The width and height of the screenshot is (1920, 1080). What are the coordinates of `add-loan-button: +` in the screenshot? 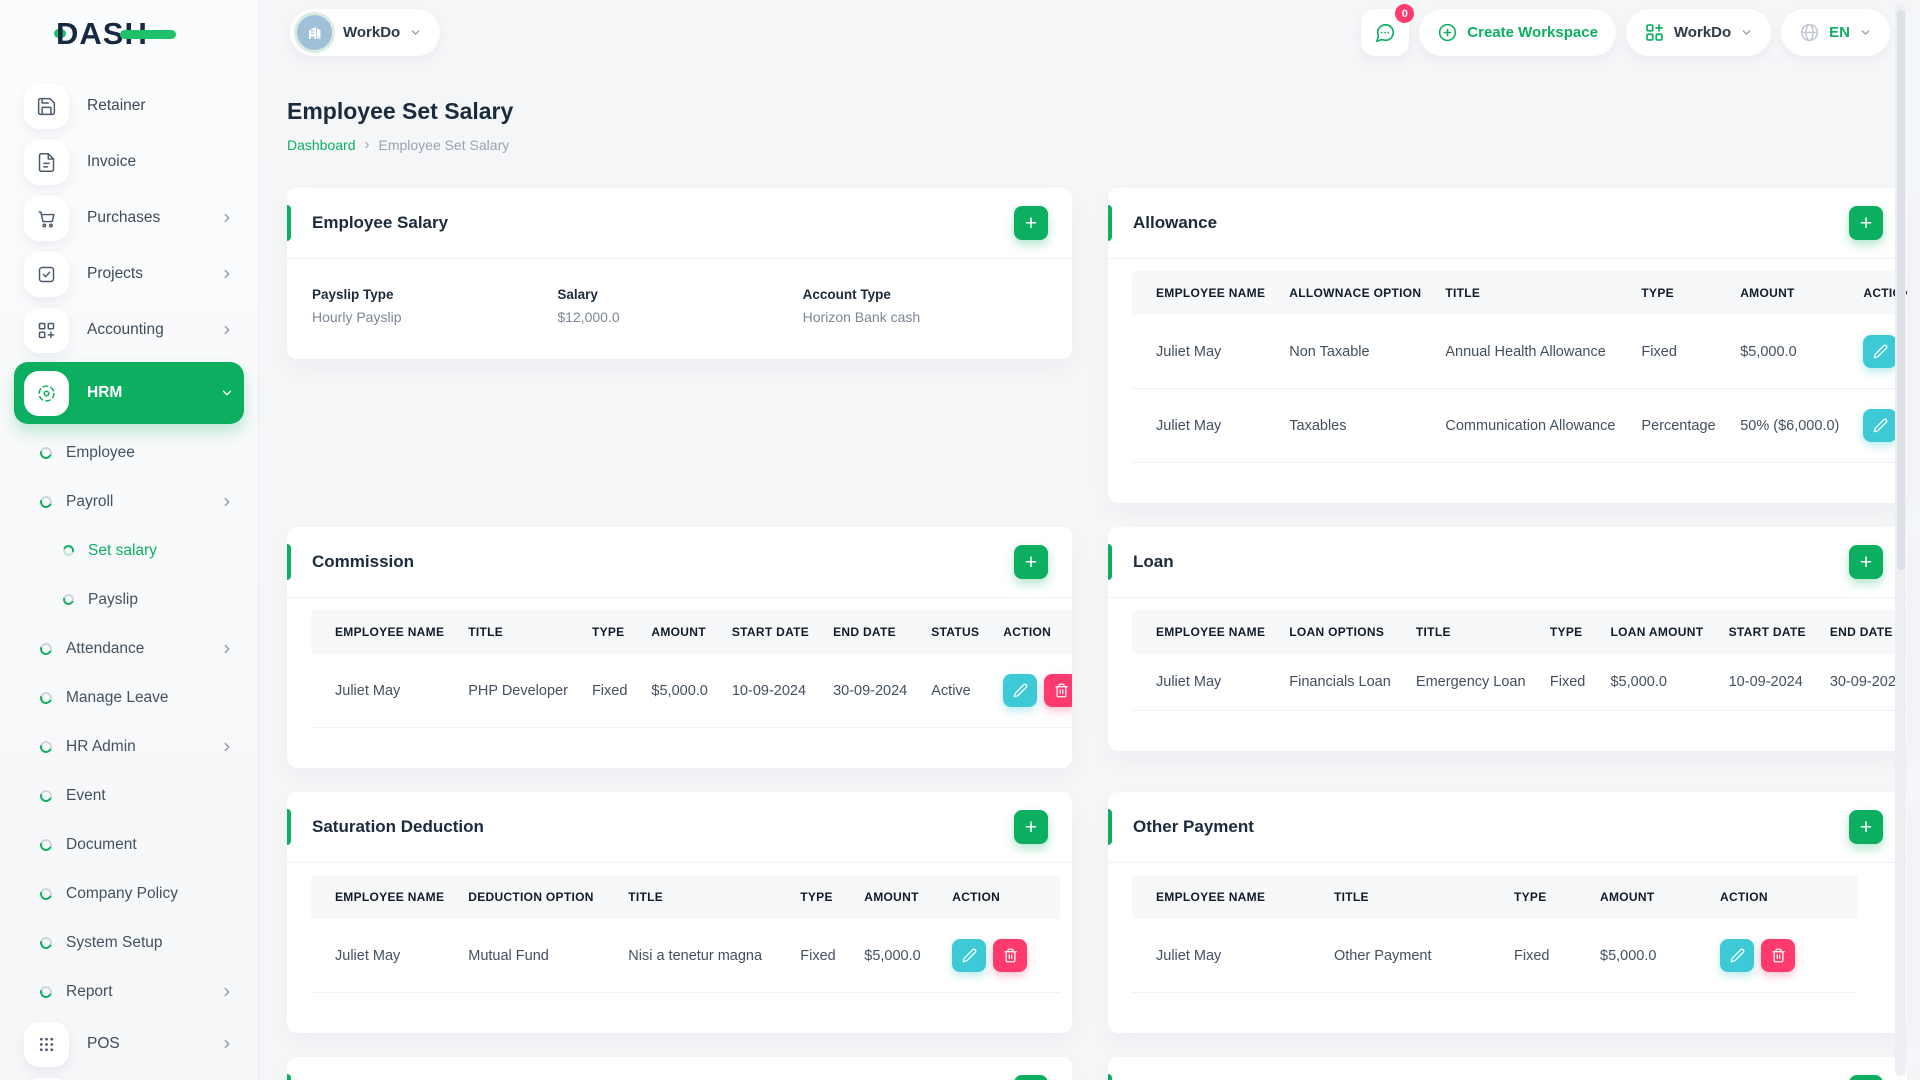 It's located at (1866, 562).